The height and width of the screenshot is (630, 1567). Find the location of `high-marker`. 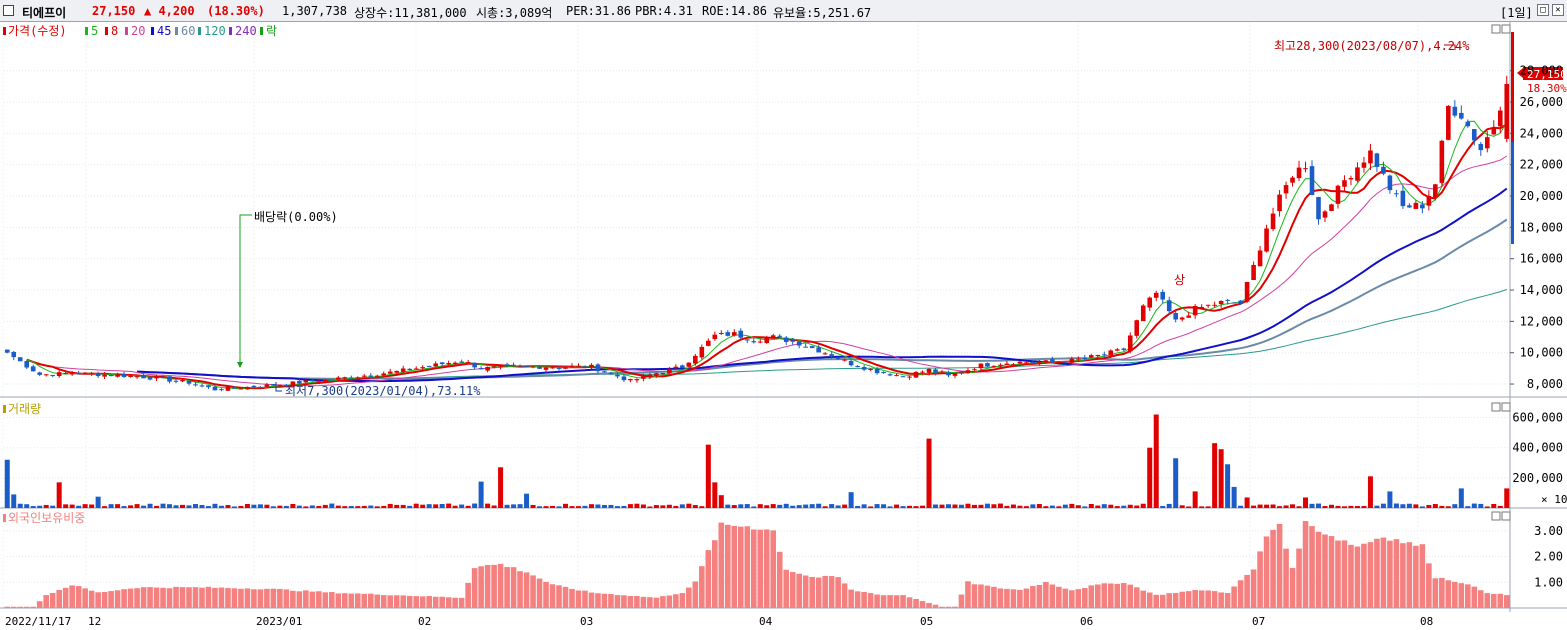

high-marker is located at coordinates (1450, 47).